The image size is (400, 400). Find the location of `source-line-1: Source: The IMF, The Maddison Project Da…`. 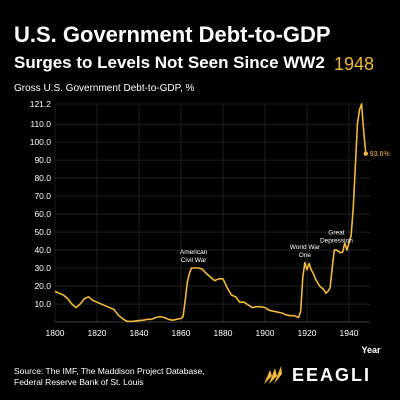

source-line-1: Source: The IMF, The Maddison Project Da… is located at coordinates (109, 371).